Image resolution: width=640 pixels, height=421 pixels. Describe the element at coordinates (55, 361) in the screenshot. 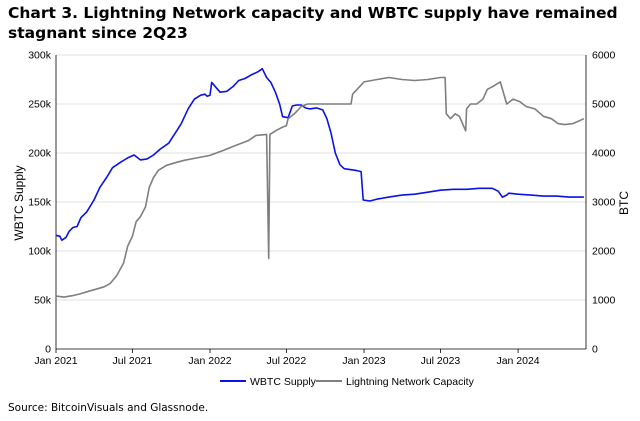

I see `x-tick-label: Jan 2021` at that location.